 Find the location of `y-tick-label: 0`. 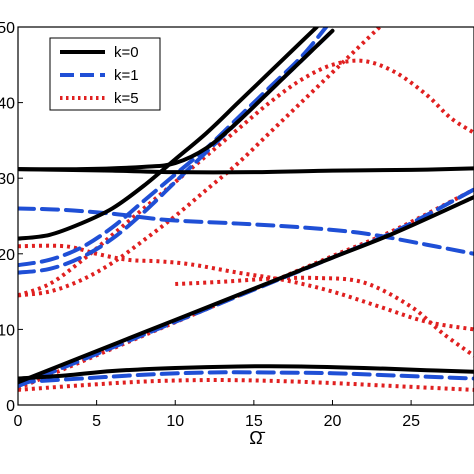

y-tick-label: 0 is located at coordinates (10, 406).